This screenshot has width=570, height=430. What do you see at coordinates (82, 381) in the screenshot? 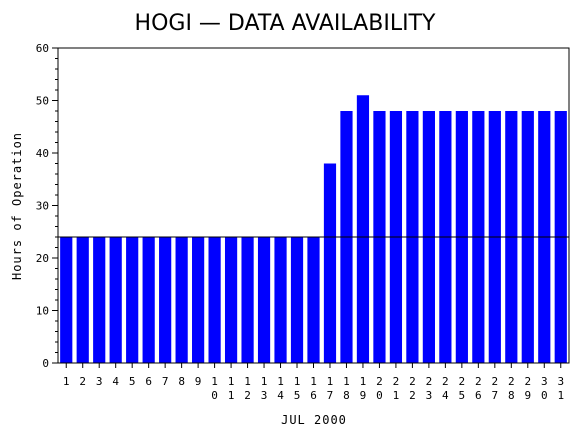
I see `x-tick-label: 2` at bounding box center [82, 381].